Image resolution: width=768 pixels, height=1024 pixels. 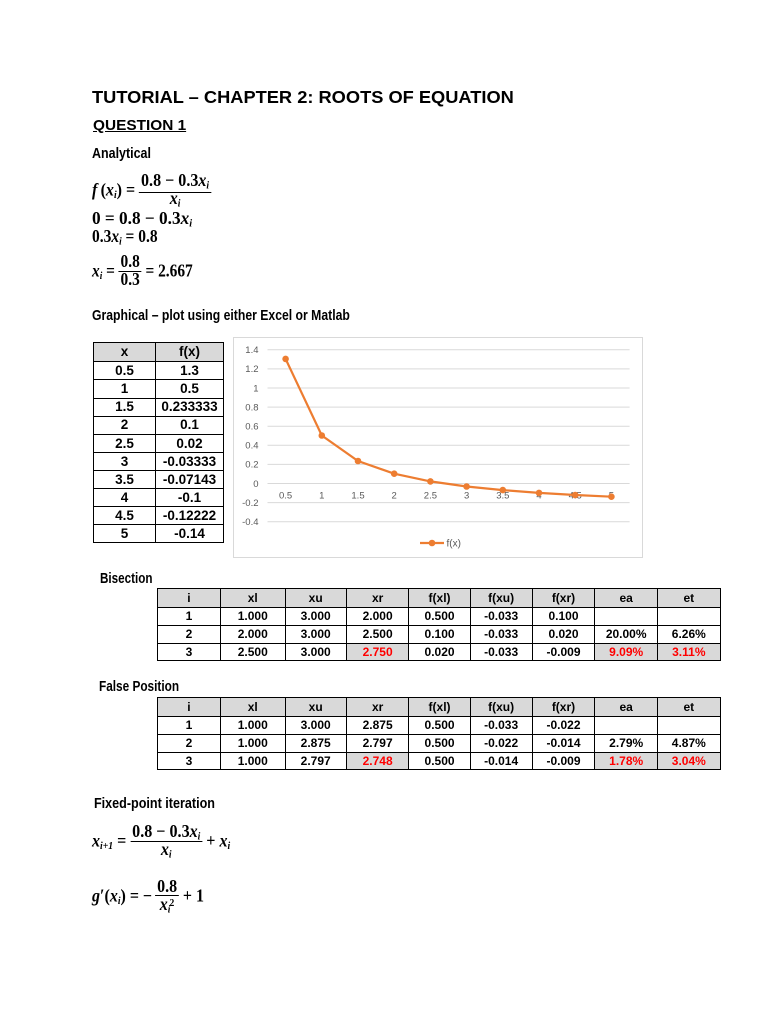 What do you see at coordinates (466, 496) in the screenshot?
I see `svg-text: 3` at bounding box center [466, 496].